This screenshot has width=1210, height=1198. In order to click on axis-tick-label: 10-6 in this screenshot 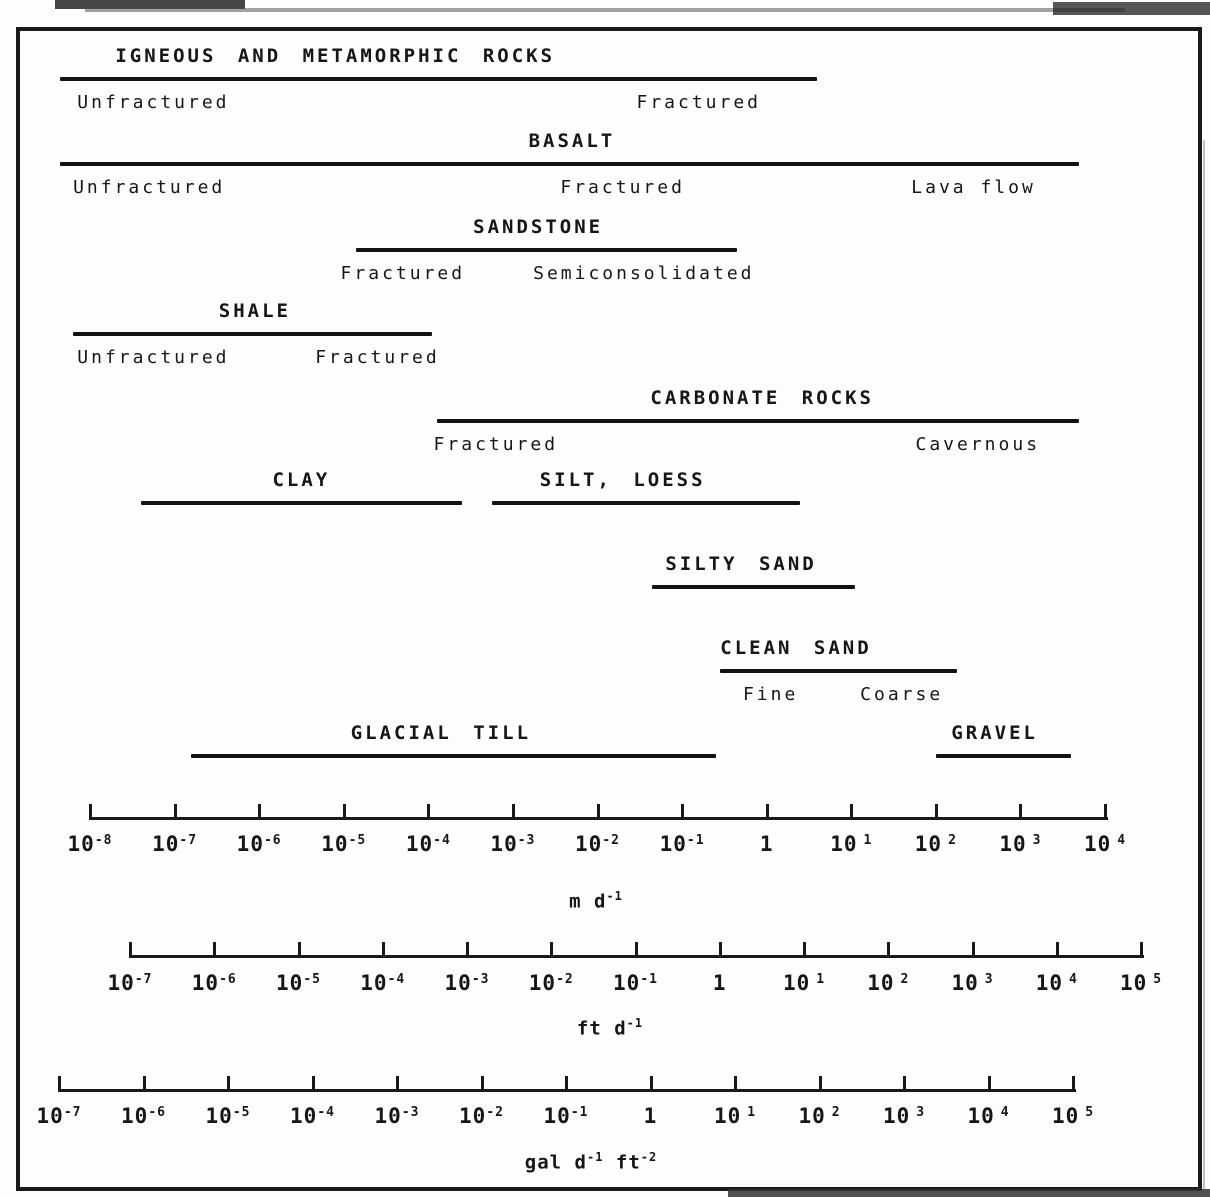, I will do `click(214, 983)`.